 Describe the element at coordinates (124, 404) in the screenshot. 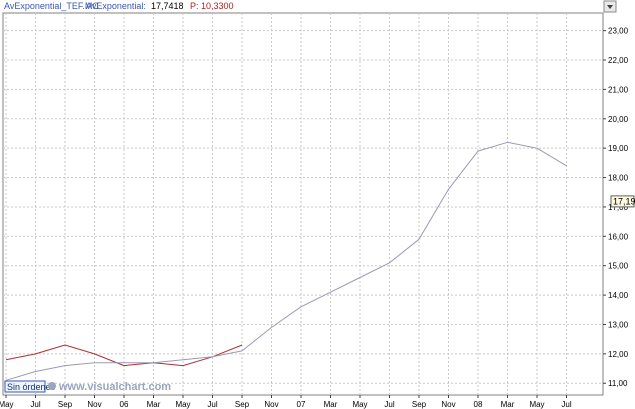

I see `x-tick-label: 06` at that location.